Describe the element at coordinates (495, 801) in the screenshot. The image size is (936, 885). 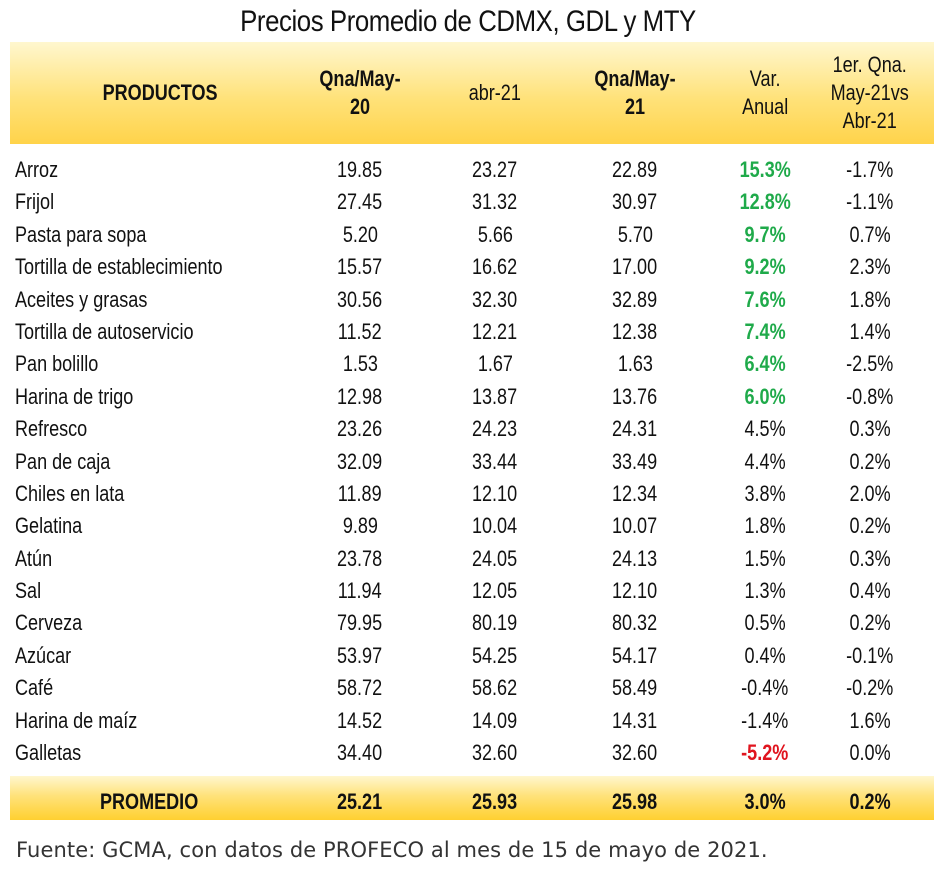
I see `total-abr-21: 25.93` at that location.